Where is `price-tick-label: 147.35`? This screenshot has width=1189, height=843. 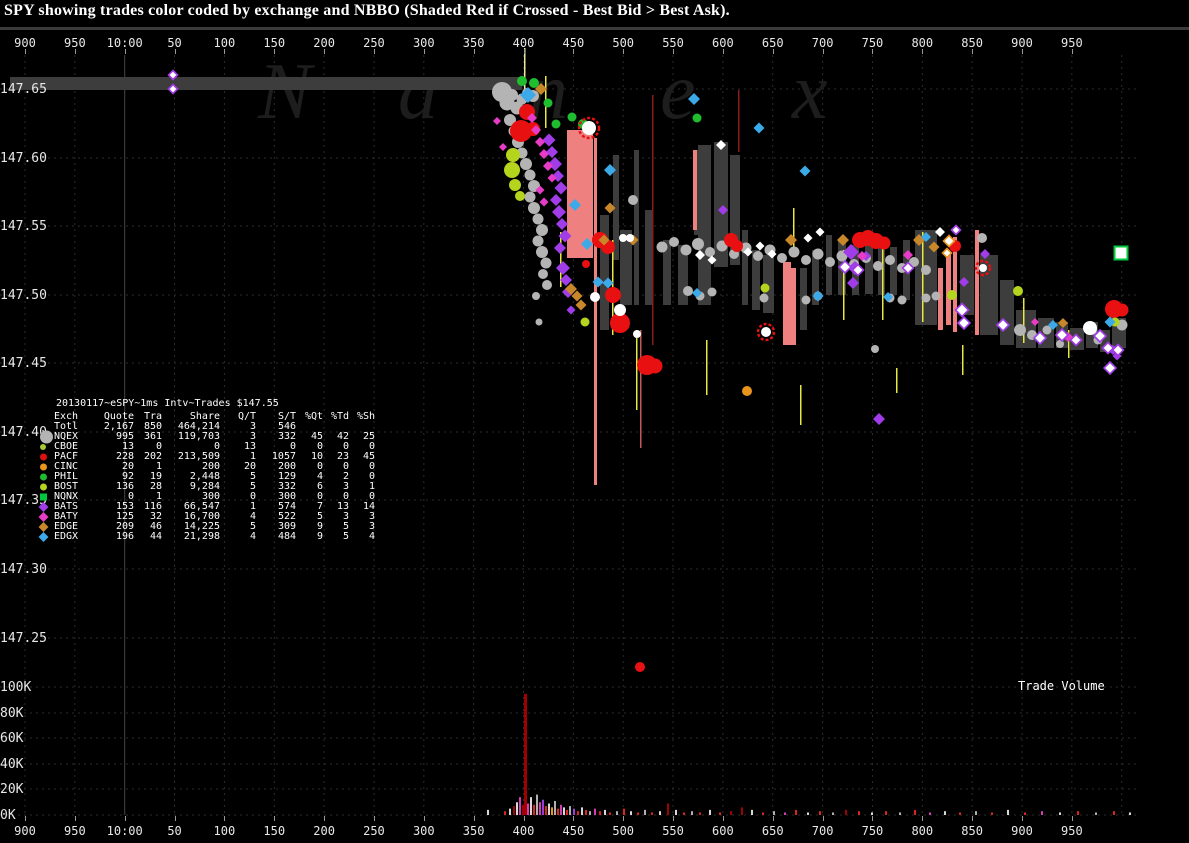 price-tick-label: 147.35 is located at coordinates (23, 500).